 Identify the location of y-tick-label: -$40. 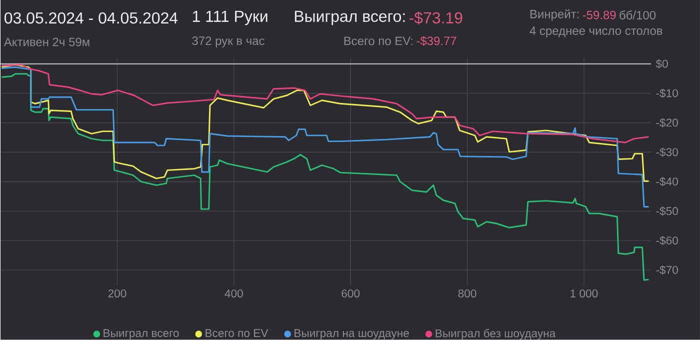
(667, 181).